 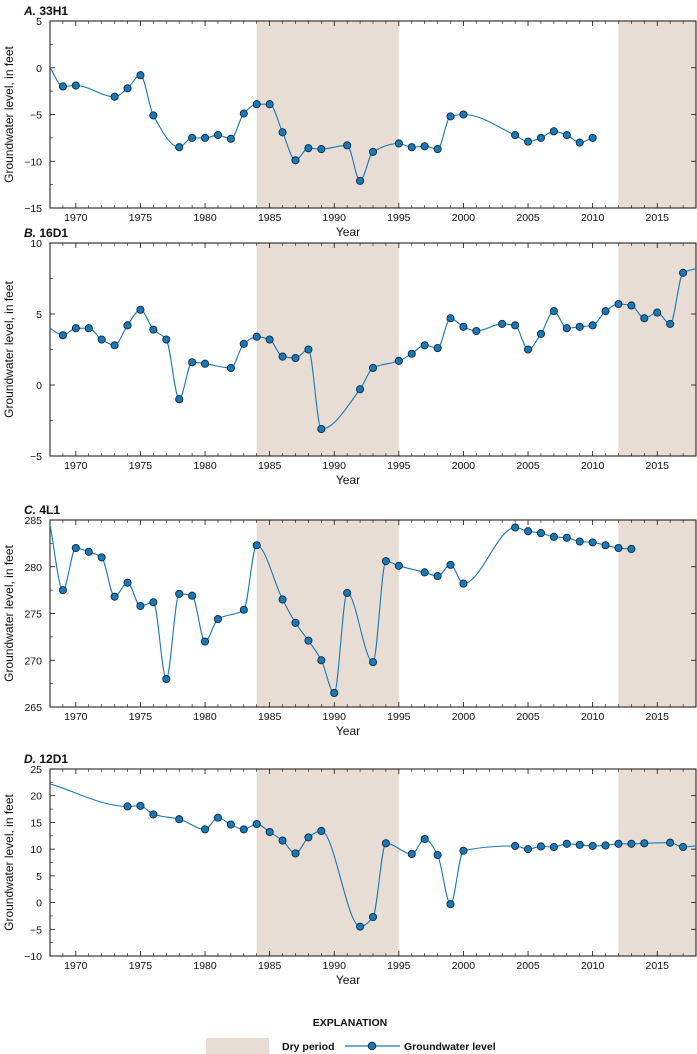 What do you see at coordinates (31, 759) in the screenshot?
I see `panel-letter: D.` at bounding box center [31, 759].